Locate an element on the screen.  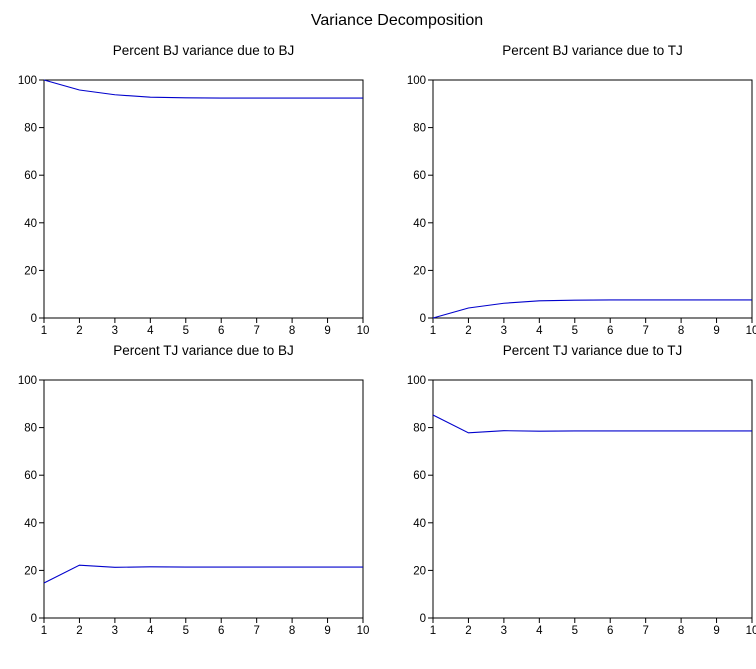
figure-title: Variance Decomposition is located at coordinates (397, 20).